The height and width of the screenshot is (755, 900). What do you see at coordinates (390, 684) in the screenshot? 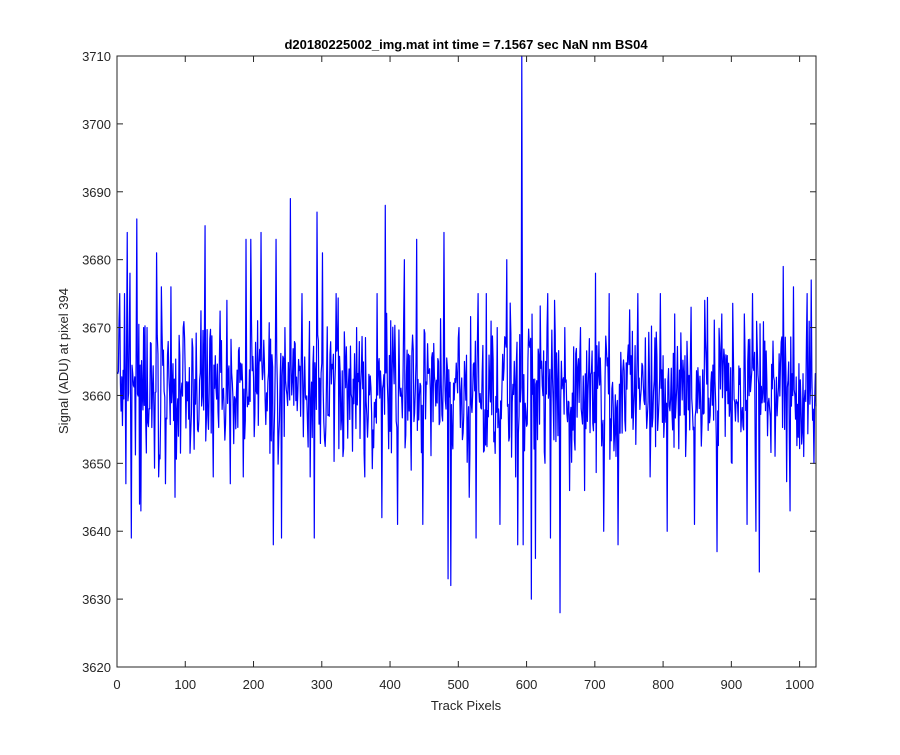
I see `x-tick-label: 400` at bounding box center [390, 684].